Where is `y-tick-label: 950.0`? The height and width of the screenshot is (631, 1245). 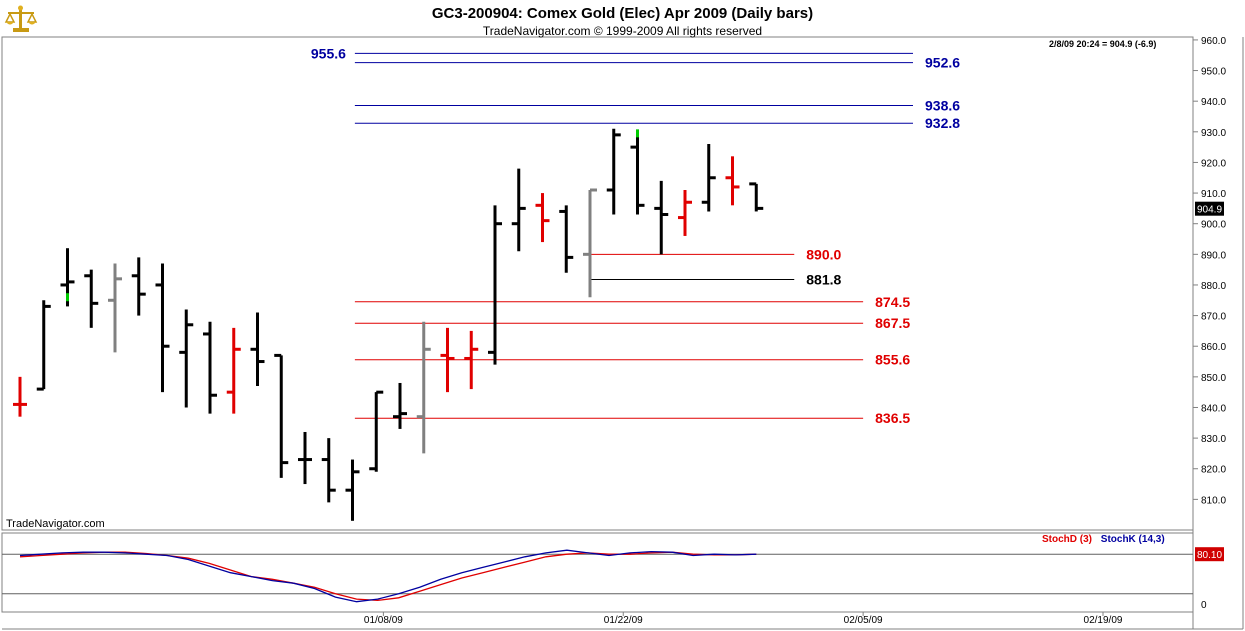
y-tick-label: 950.0 is located at coordinates (1213, 72).